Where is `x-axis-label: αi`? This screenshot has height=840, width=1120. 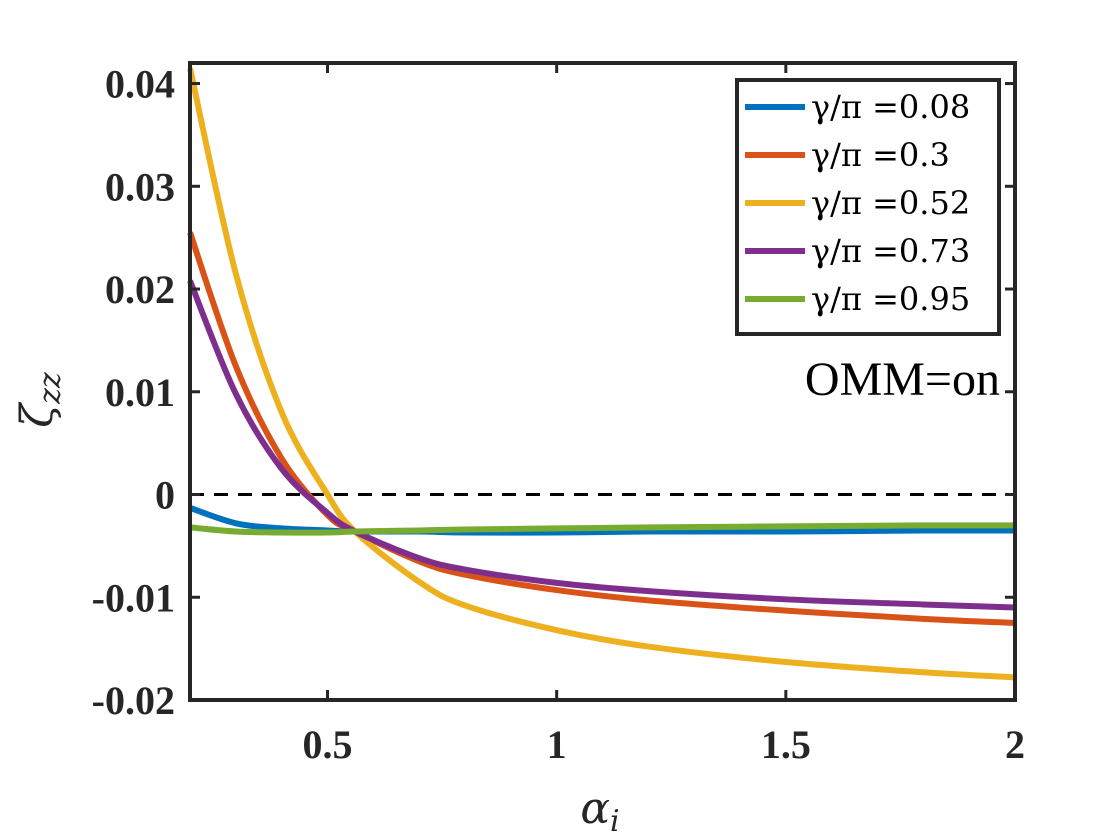 x-axis-label: αi is located at coordinates (599, 811).